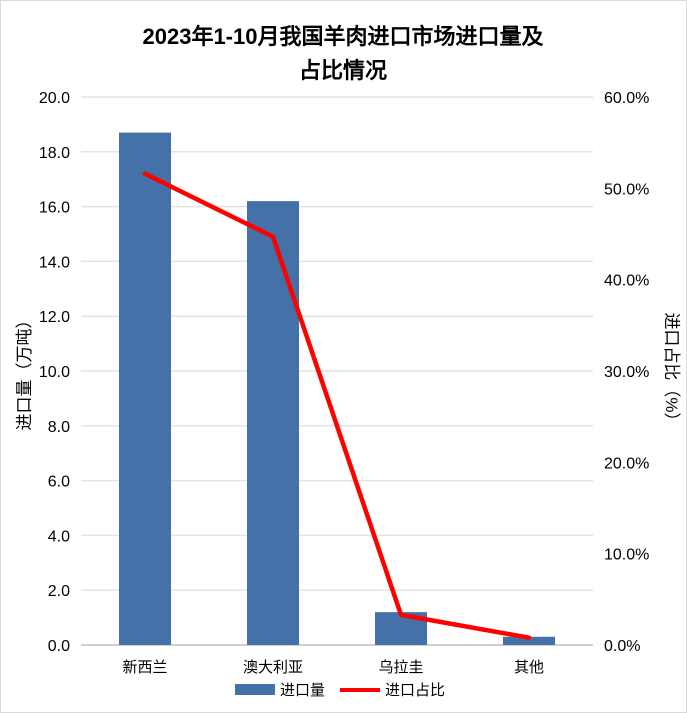  What do you see at coordinates (59, 482) in the screenshot?
I see `y-tick-label: 6.0` at bounding box center [59, 482].